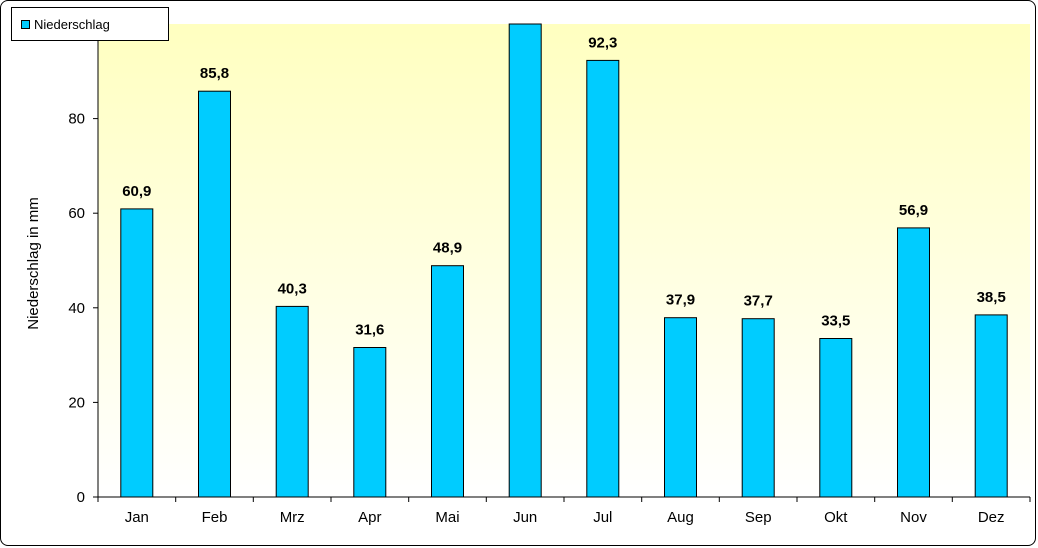 The width and height of the screenshot is (1038, 548). Describe the element at coordinates (680, 517) in the screenshot. I see `x-tick-label-aug: Aug` at that location.